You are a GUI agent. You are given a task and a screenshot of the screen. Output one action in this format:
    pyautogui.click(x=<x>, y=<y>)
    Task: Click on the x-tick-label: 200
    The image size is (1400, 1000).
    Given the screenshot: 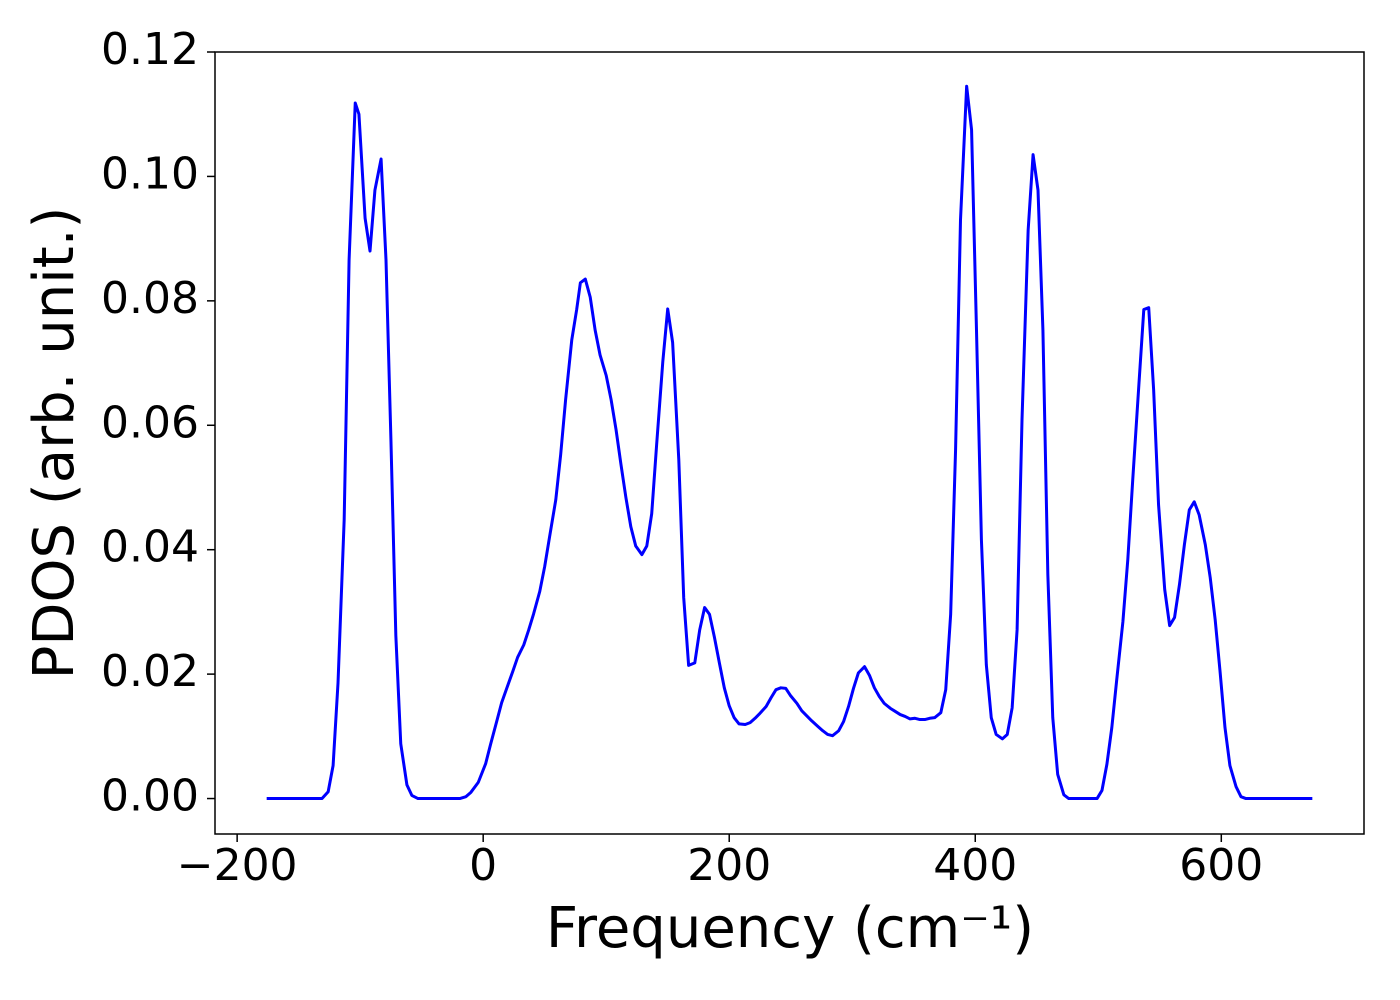 What is the action you would take?
    pyautogui.click(x=729, y=865)
    